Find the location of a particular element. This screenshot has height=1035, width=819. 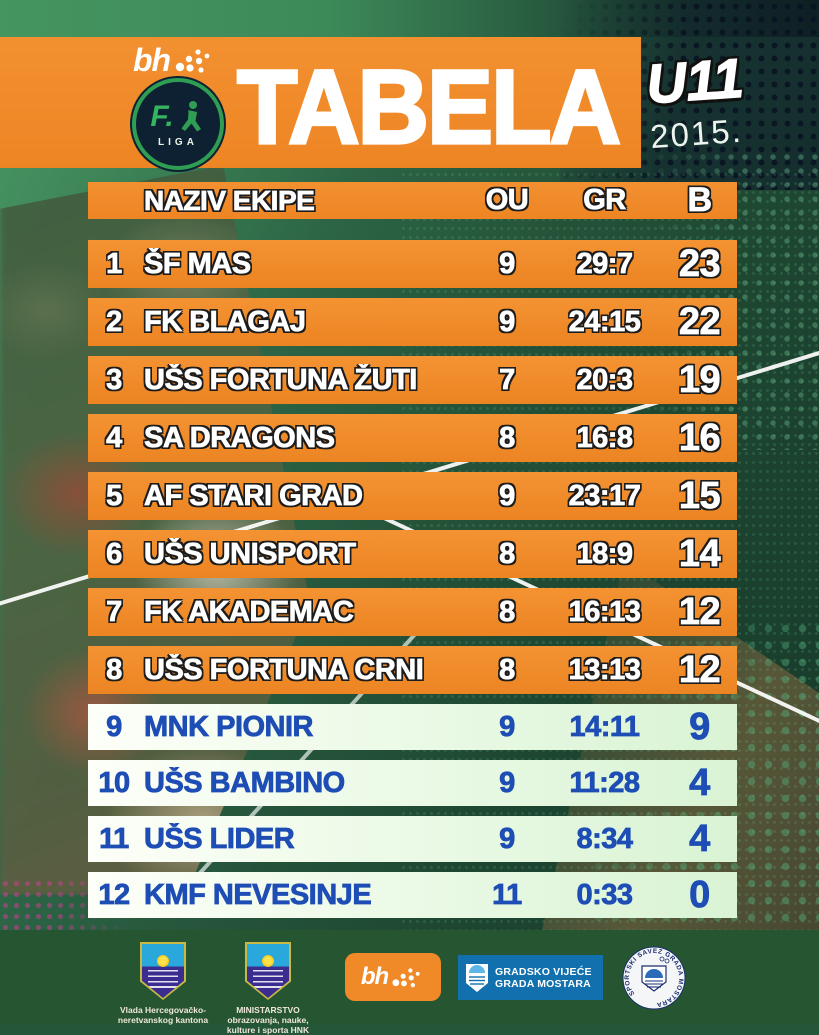

column-header-team: NAZIV EKIPE is located at coordinates (230, 200).